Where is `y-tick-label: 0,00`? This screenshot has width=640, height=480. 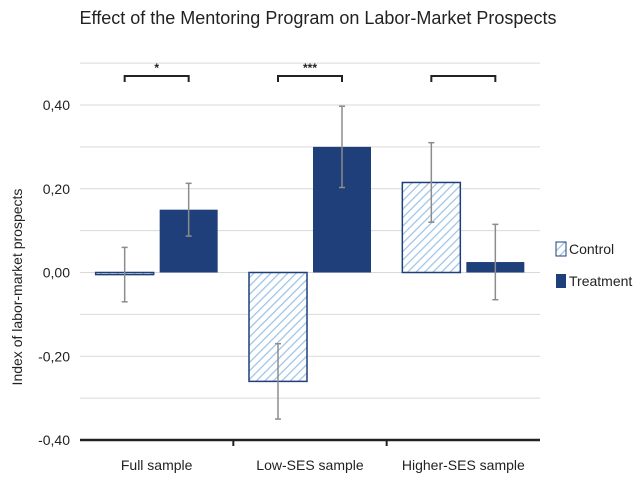
y-tick-label: 0,00 is located at coordinates (56, 273).